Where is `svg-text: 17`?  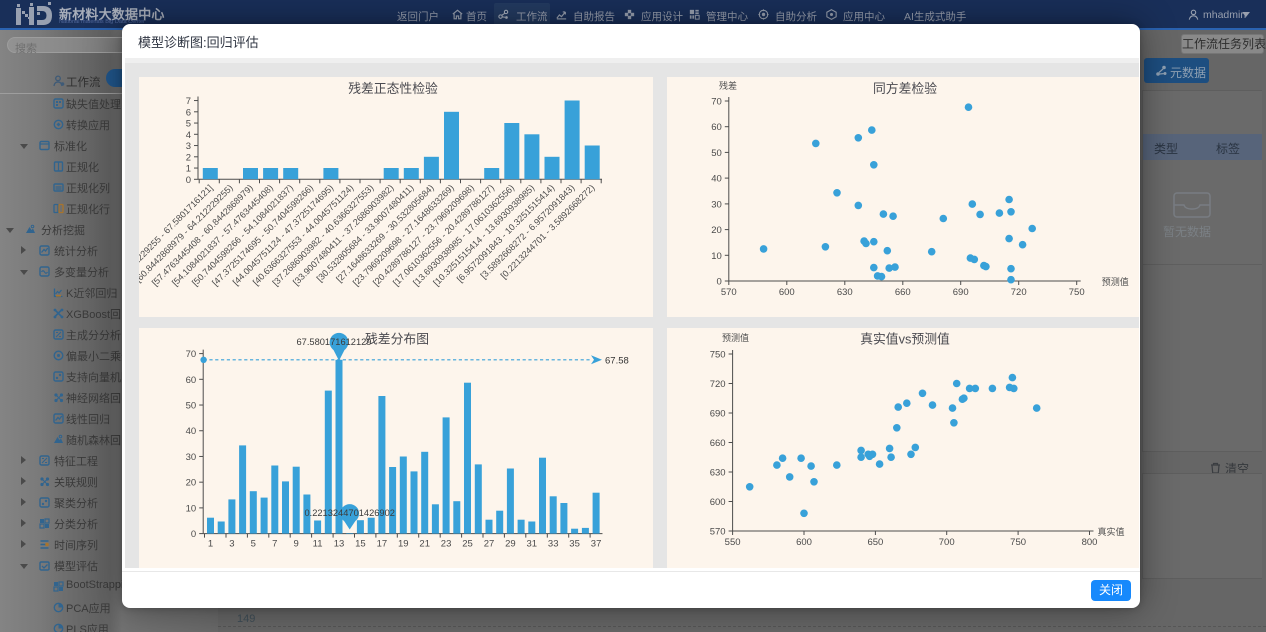
svg-text: 17 is located at coordinates (382, 543).